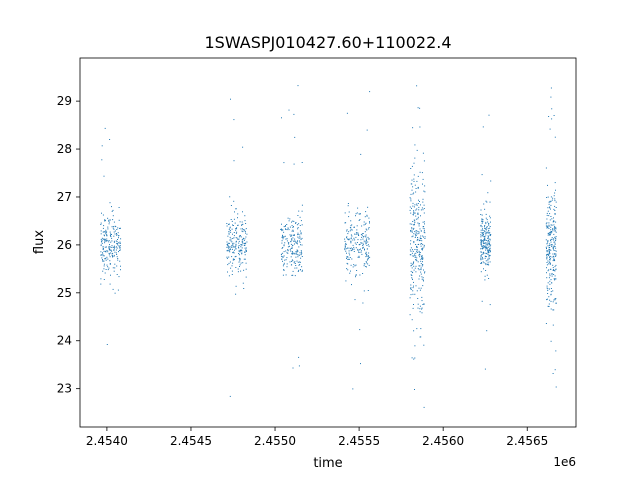  Describe the element at coordinates (64, 197) in the screenshot. I see `y-tick-label: 27` at that location.